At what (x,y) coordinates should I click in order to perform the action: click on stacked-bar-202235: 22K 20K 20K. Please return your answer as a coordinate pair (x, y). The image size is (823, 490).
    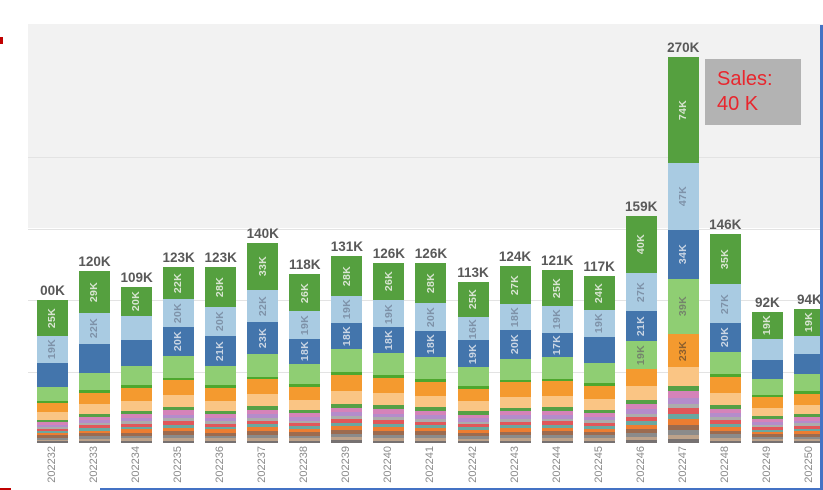
    Looking at the image, I should click on (179, 355).